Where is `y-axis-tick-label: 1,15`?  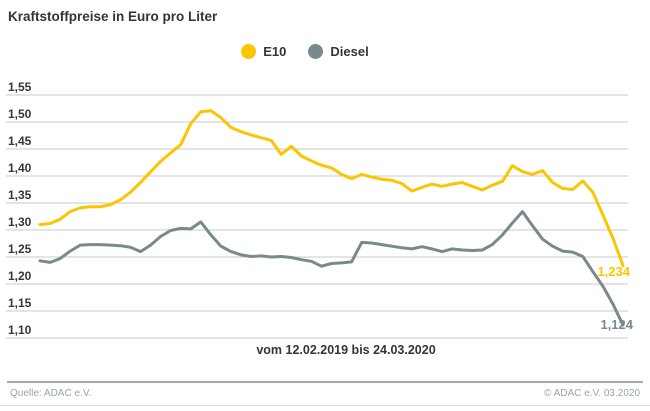
y-axis-tick-label: 1,15 is located at coordinates (20, 303).